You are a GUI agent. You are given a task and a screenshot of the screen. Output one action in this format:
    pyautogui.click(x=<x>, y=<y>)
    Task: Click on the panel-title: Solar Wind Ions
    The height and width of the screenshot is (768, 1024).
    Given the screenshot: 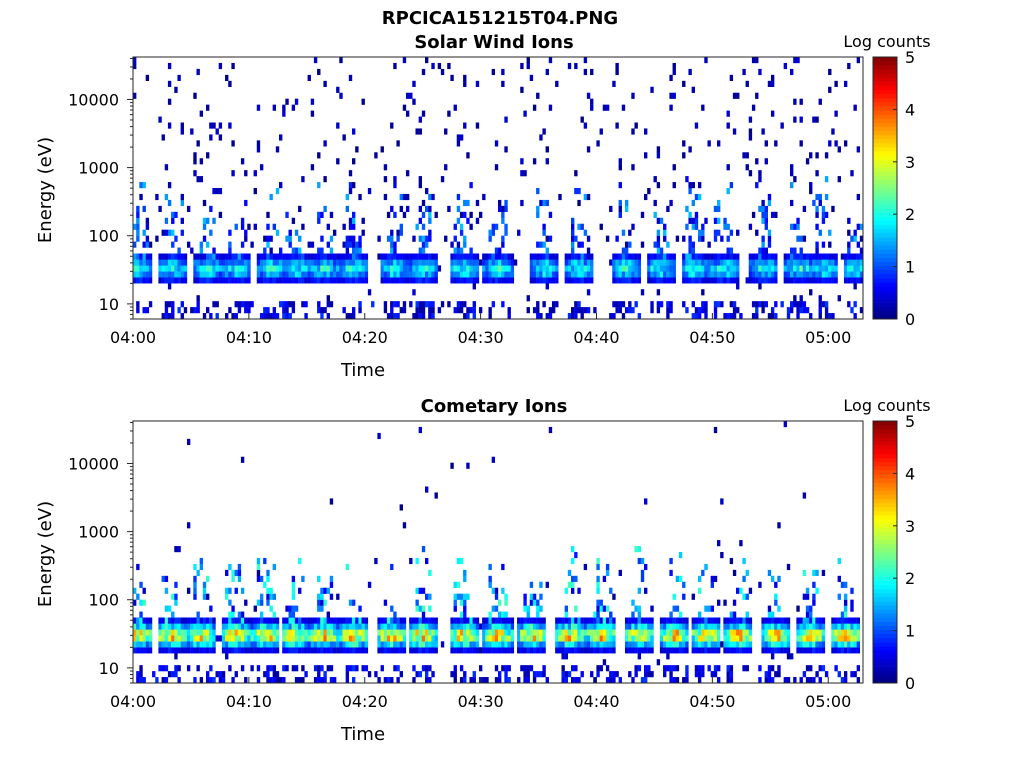 What is the action you would take?
    pyautogui.click(x=493, y=42)
    